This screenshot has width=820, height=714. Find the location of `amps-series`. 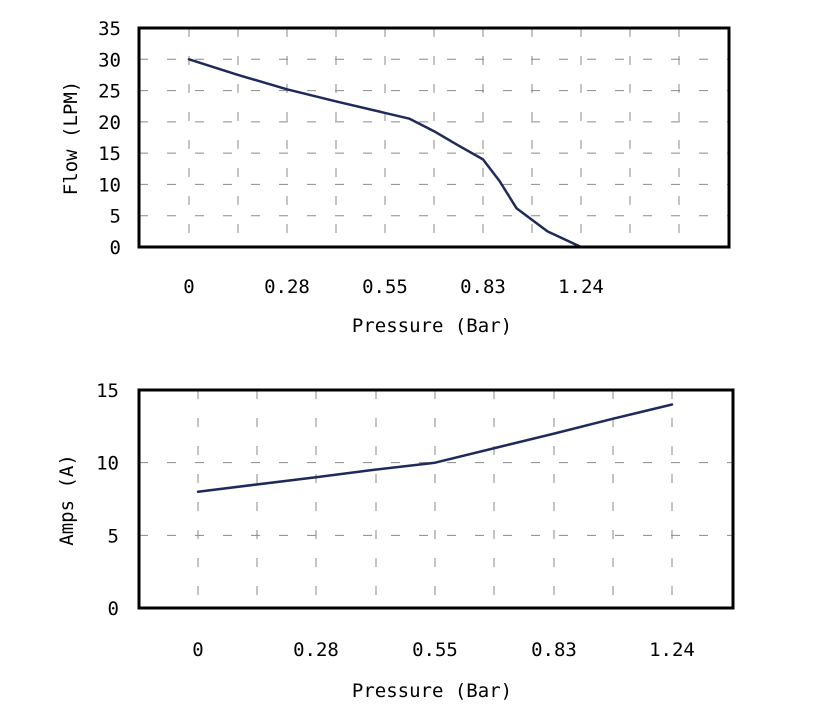

amps-series is located at coordinates (435, 448).